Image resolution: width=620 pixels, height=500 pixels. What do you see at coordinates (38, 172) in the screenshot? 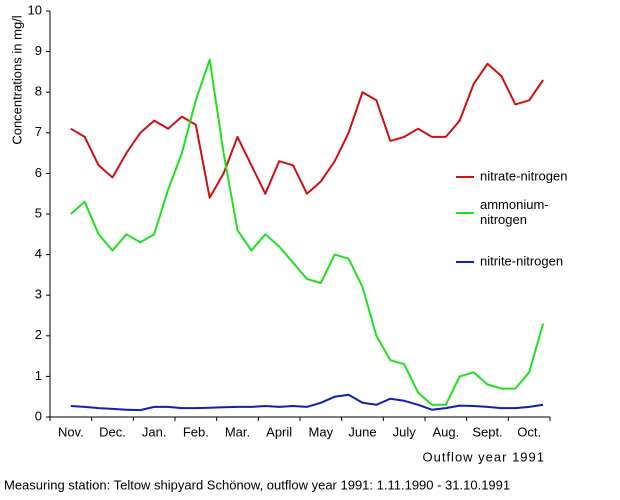
I see `y-tick-label: 6` at bounding box center [38, 172].